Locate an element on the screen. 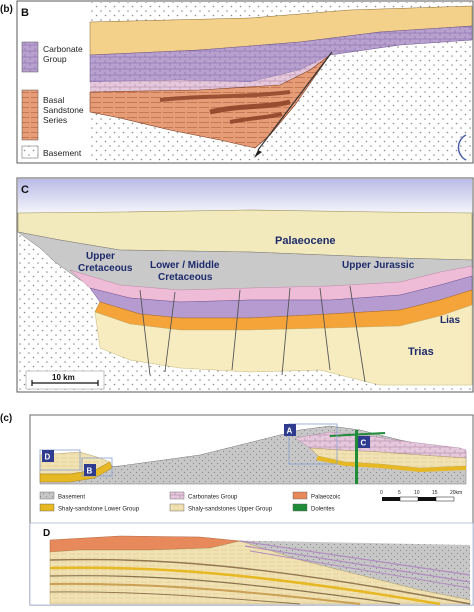  palaeocene-label: Palaeocene is located at coordinates (305, 241).